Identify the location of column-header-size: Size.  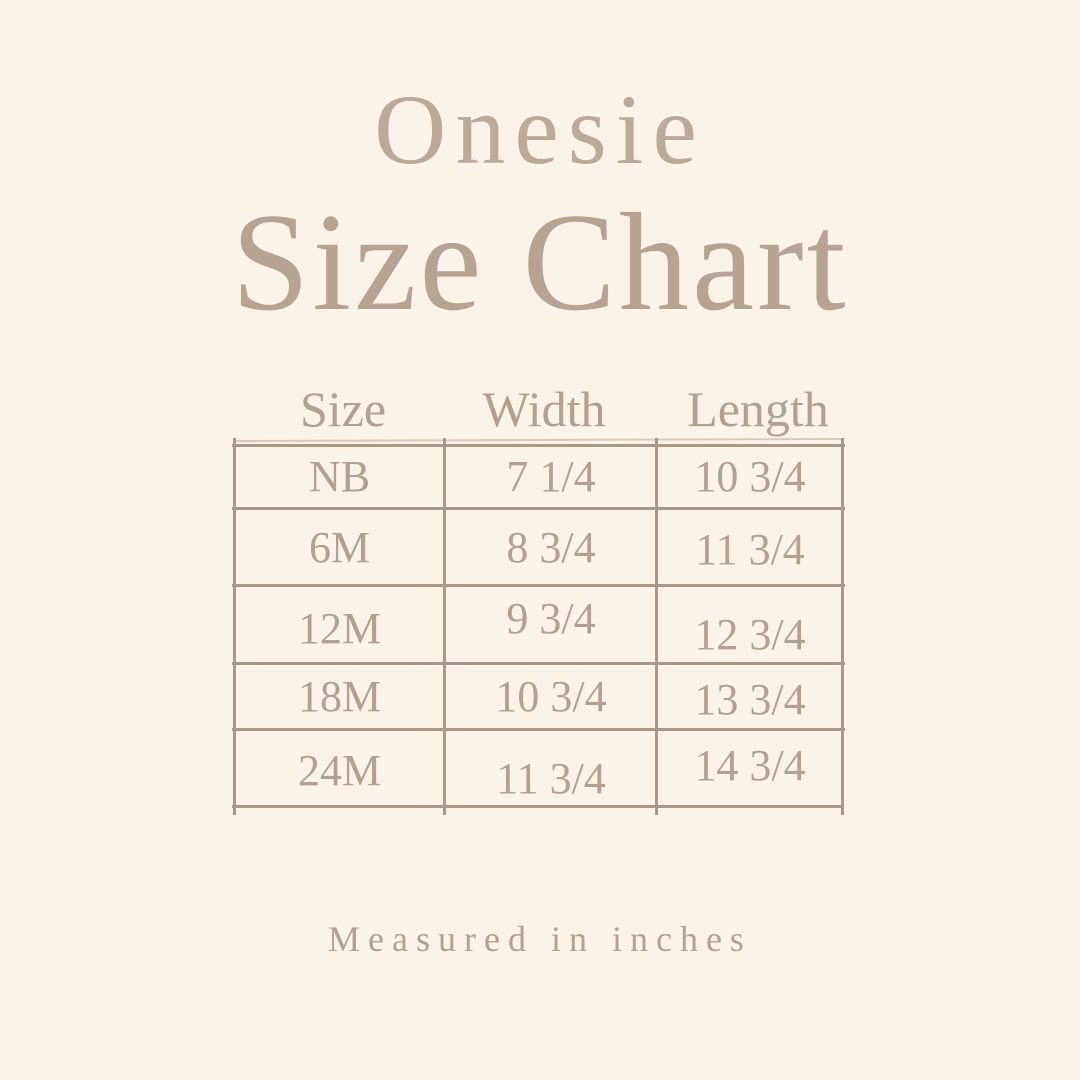
(343, 409).